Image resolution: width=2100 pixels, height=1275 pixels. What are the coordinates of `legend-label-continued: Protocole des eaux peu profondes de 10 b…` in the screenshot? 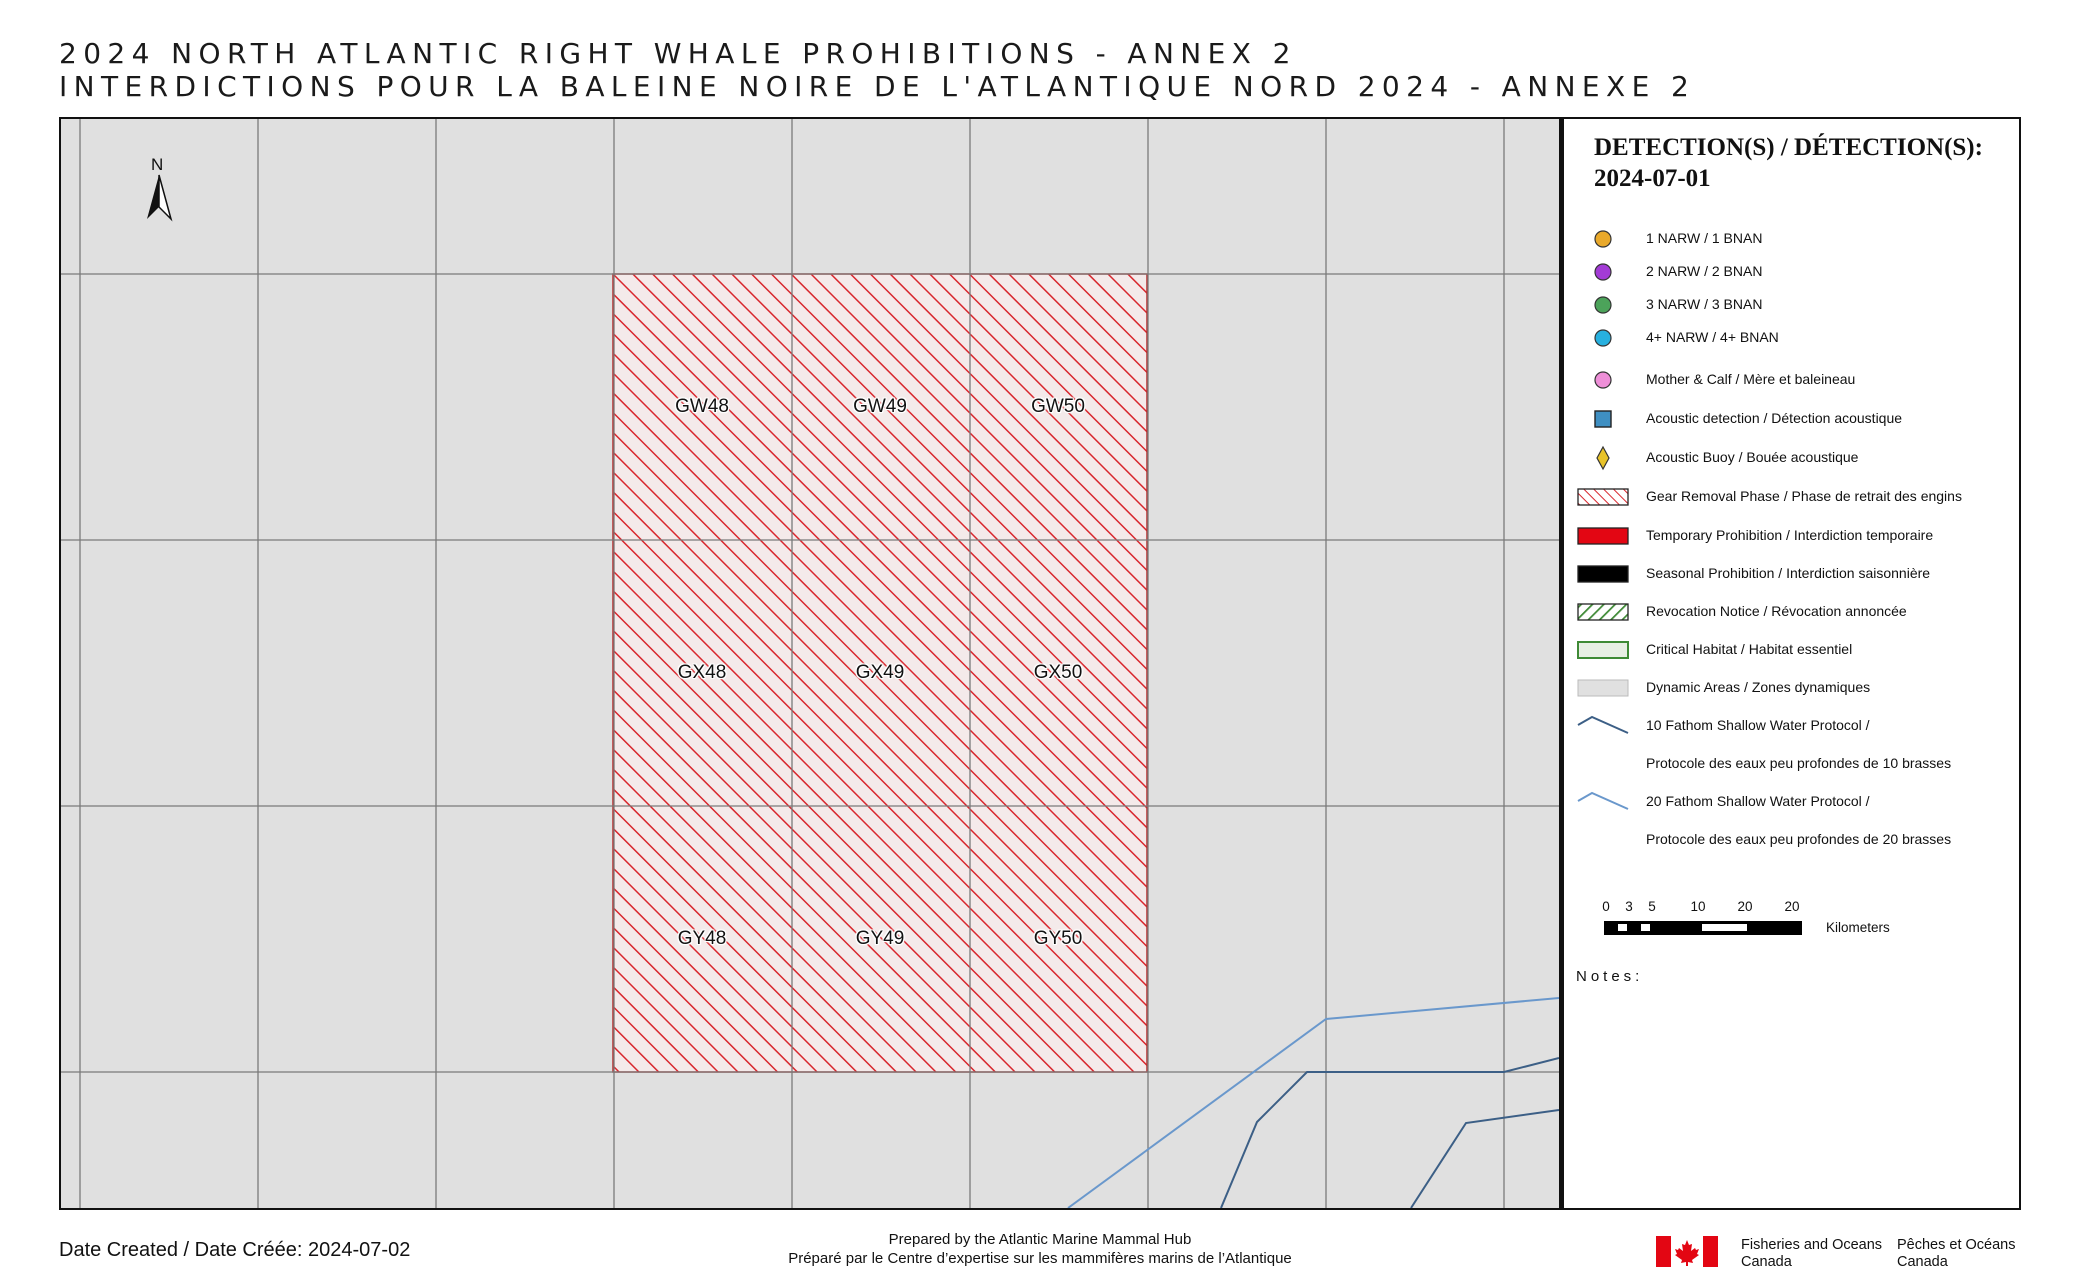 It's located at (1799, 763).